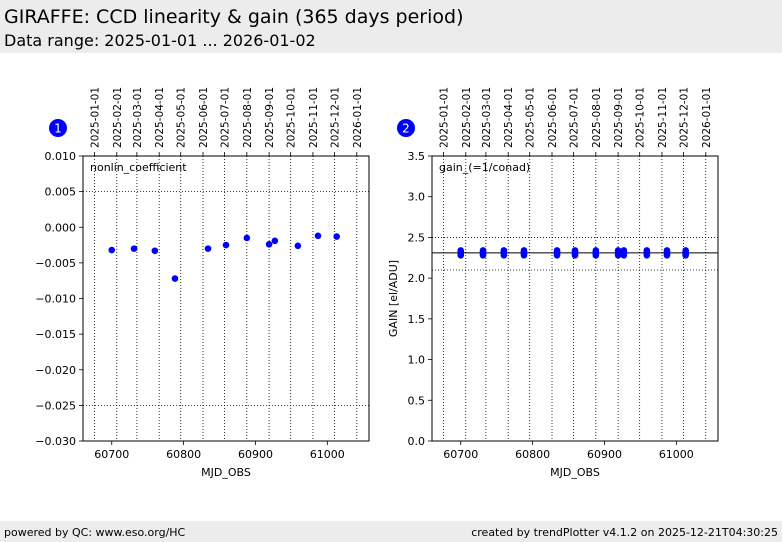  I want to click on panel1-badge-number: 1, so click(58, 129).